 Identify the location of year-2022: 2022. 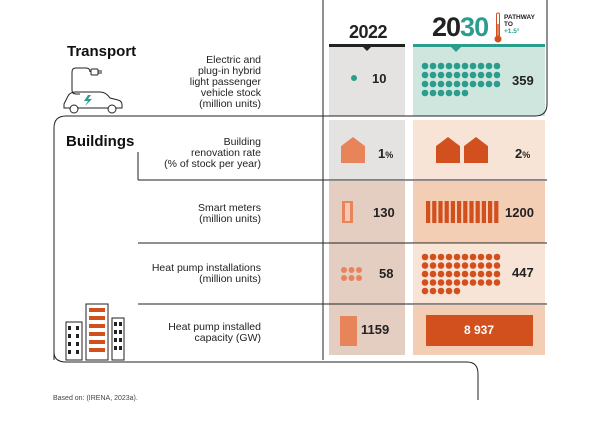
(368, 32).